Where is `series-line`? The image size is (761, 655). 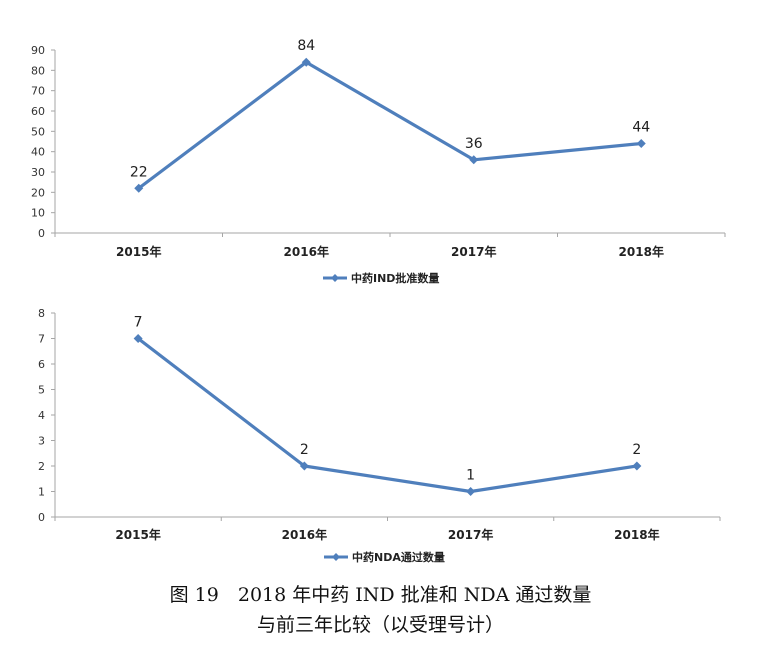 series-line is located at coordinates (389, 125).